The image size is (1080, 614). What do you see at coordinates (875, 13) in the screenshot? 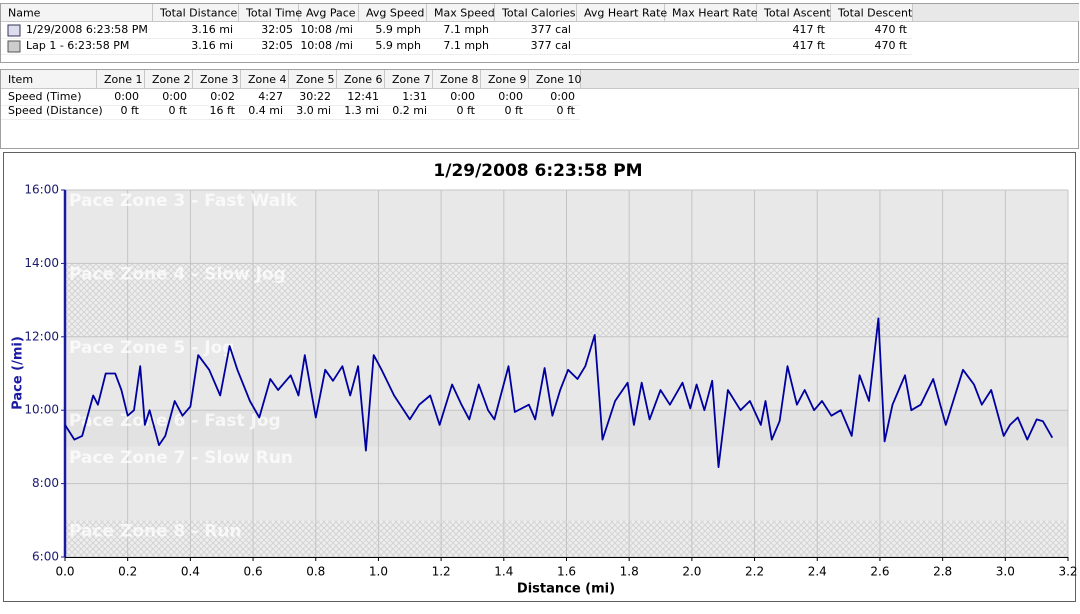
I see `column-header: Total Descent` at bounding box center [875, 13].